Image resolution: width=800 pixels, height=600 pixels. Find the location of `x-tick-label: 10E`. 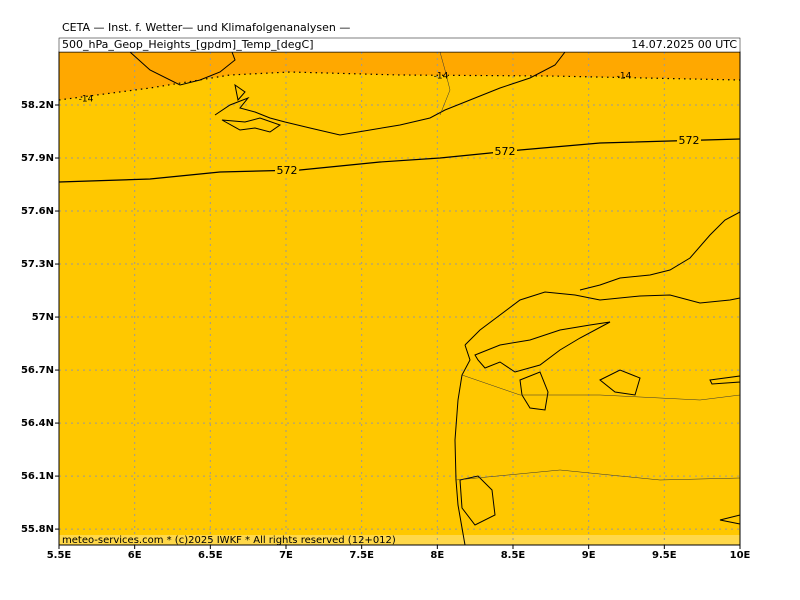

x-tick-label: 10E is located at coordinates (740, 555).